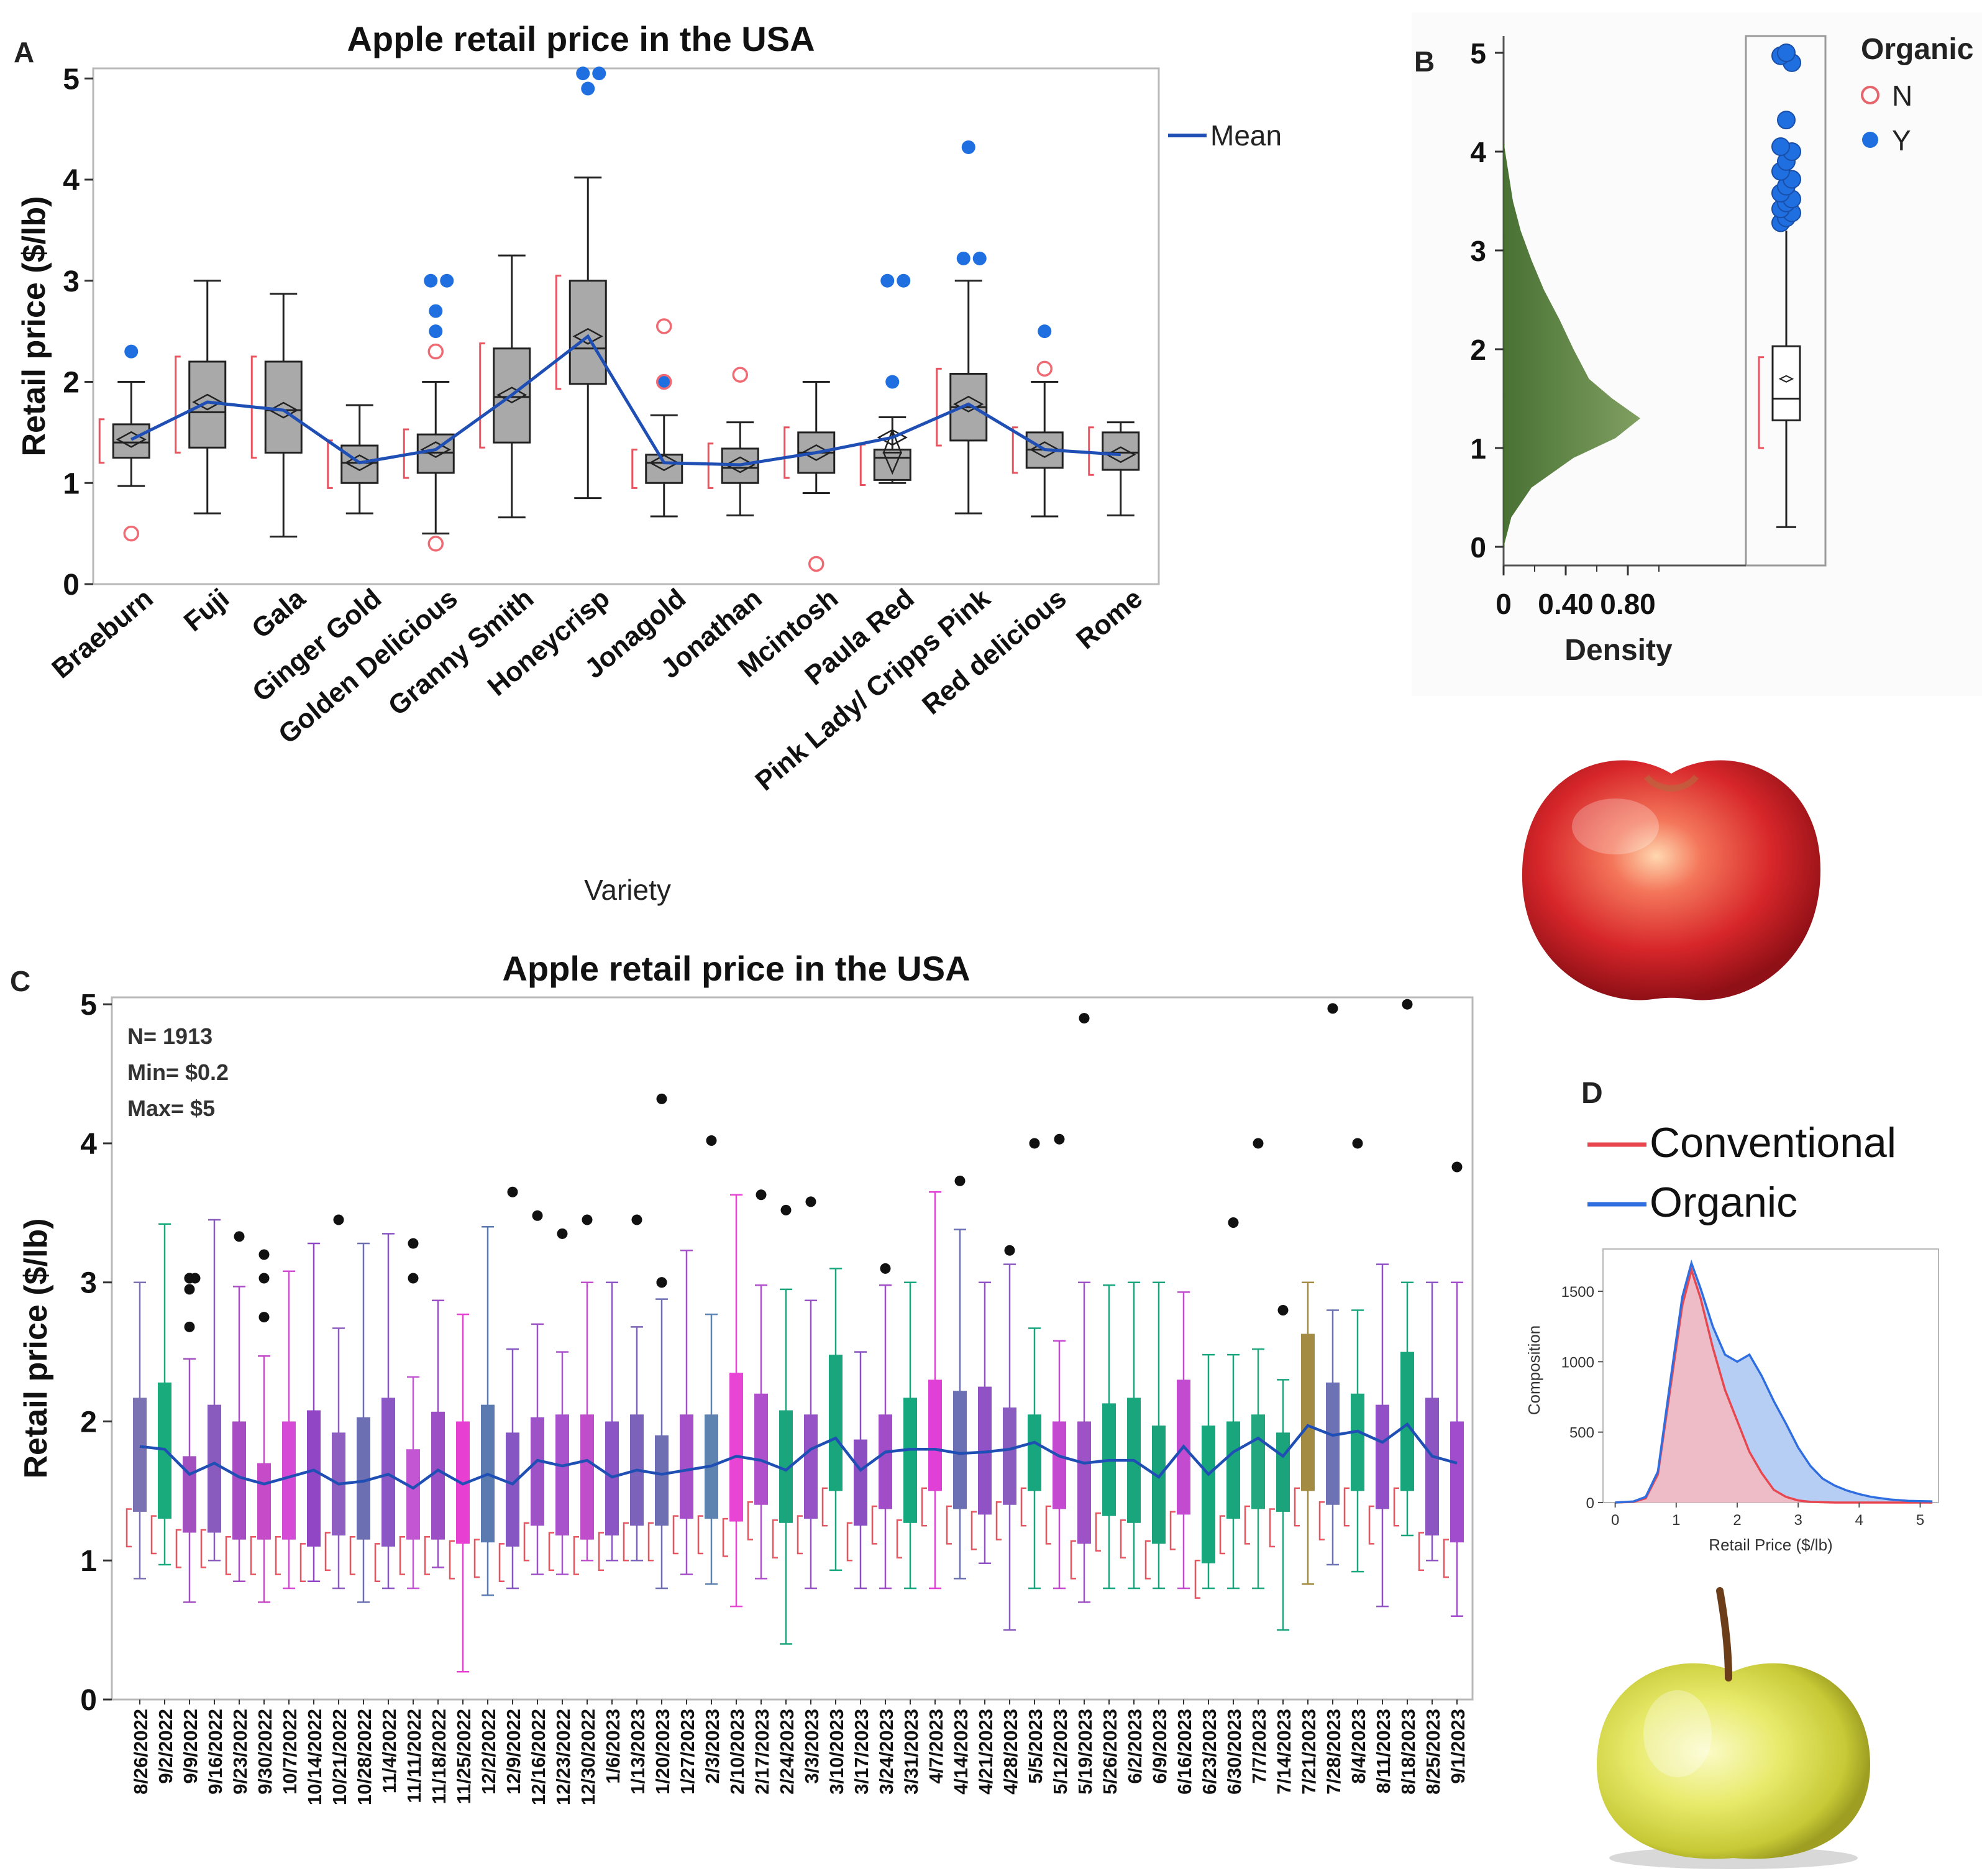  Describe the element at coordinates (364, 1757) in the screenshot. I see `c-xtick-label: 10/28/2022` at that location.